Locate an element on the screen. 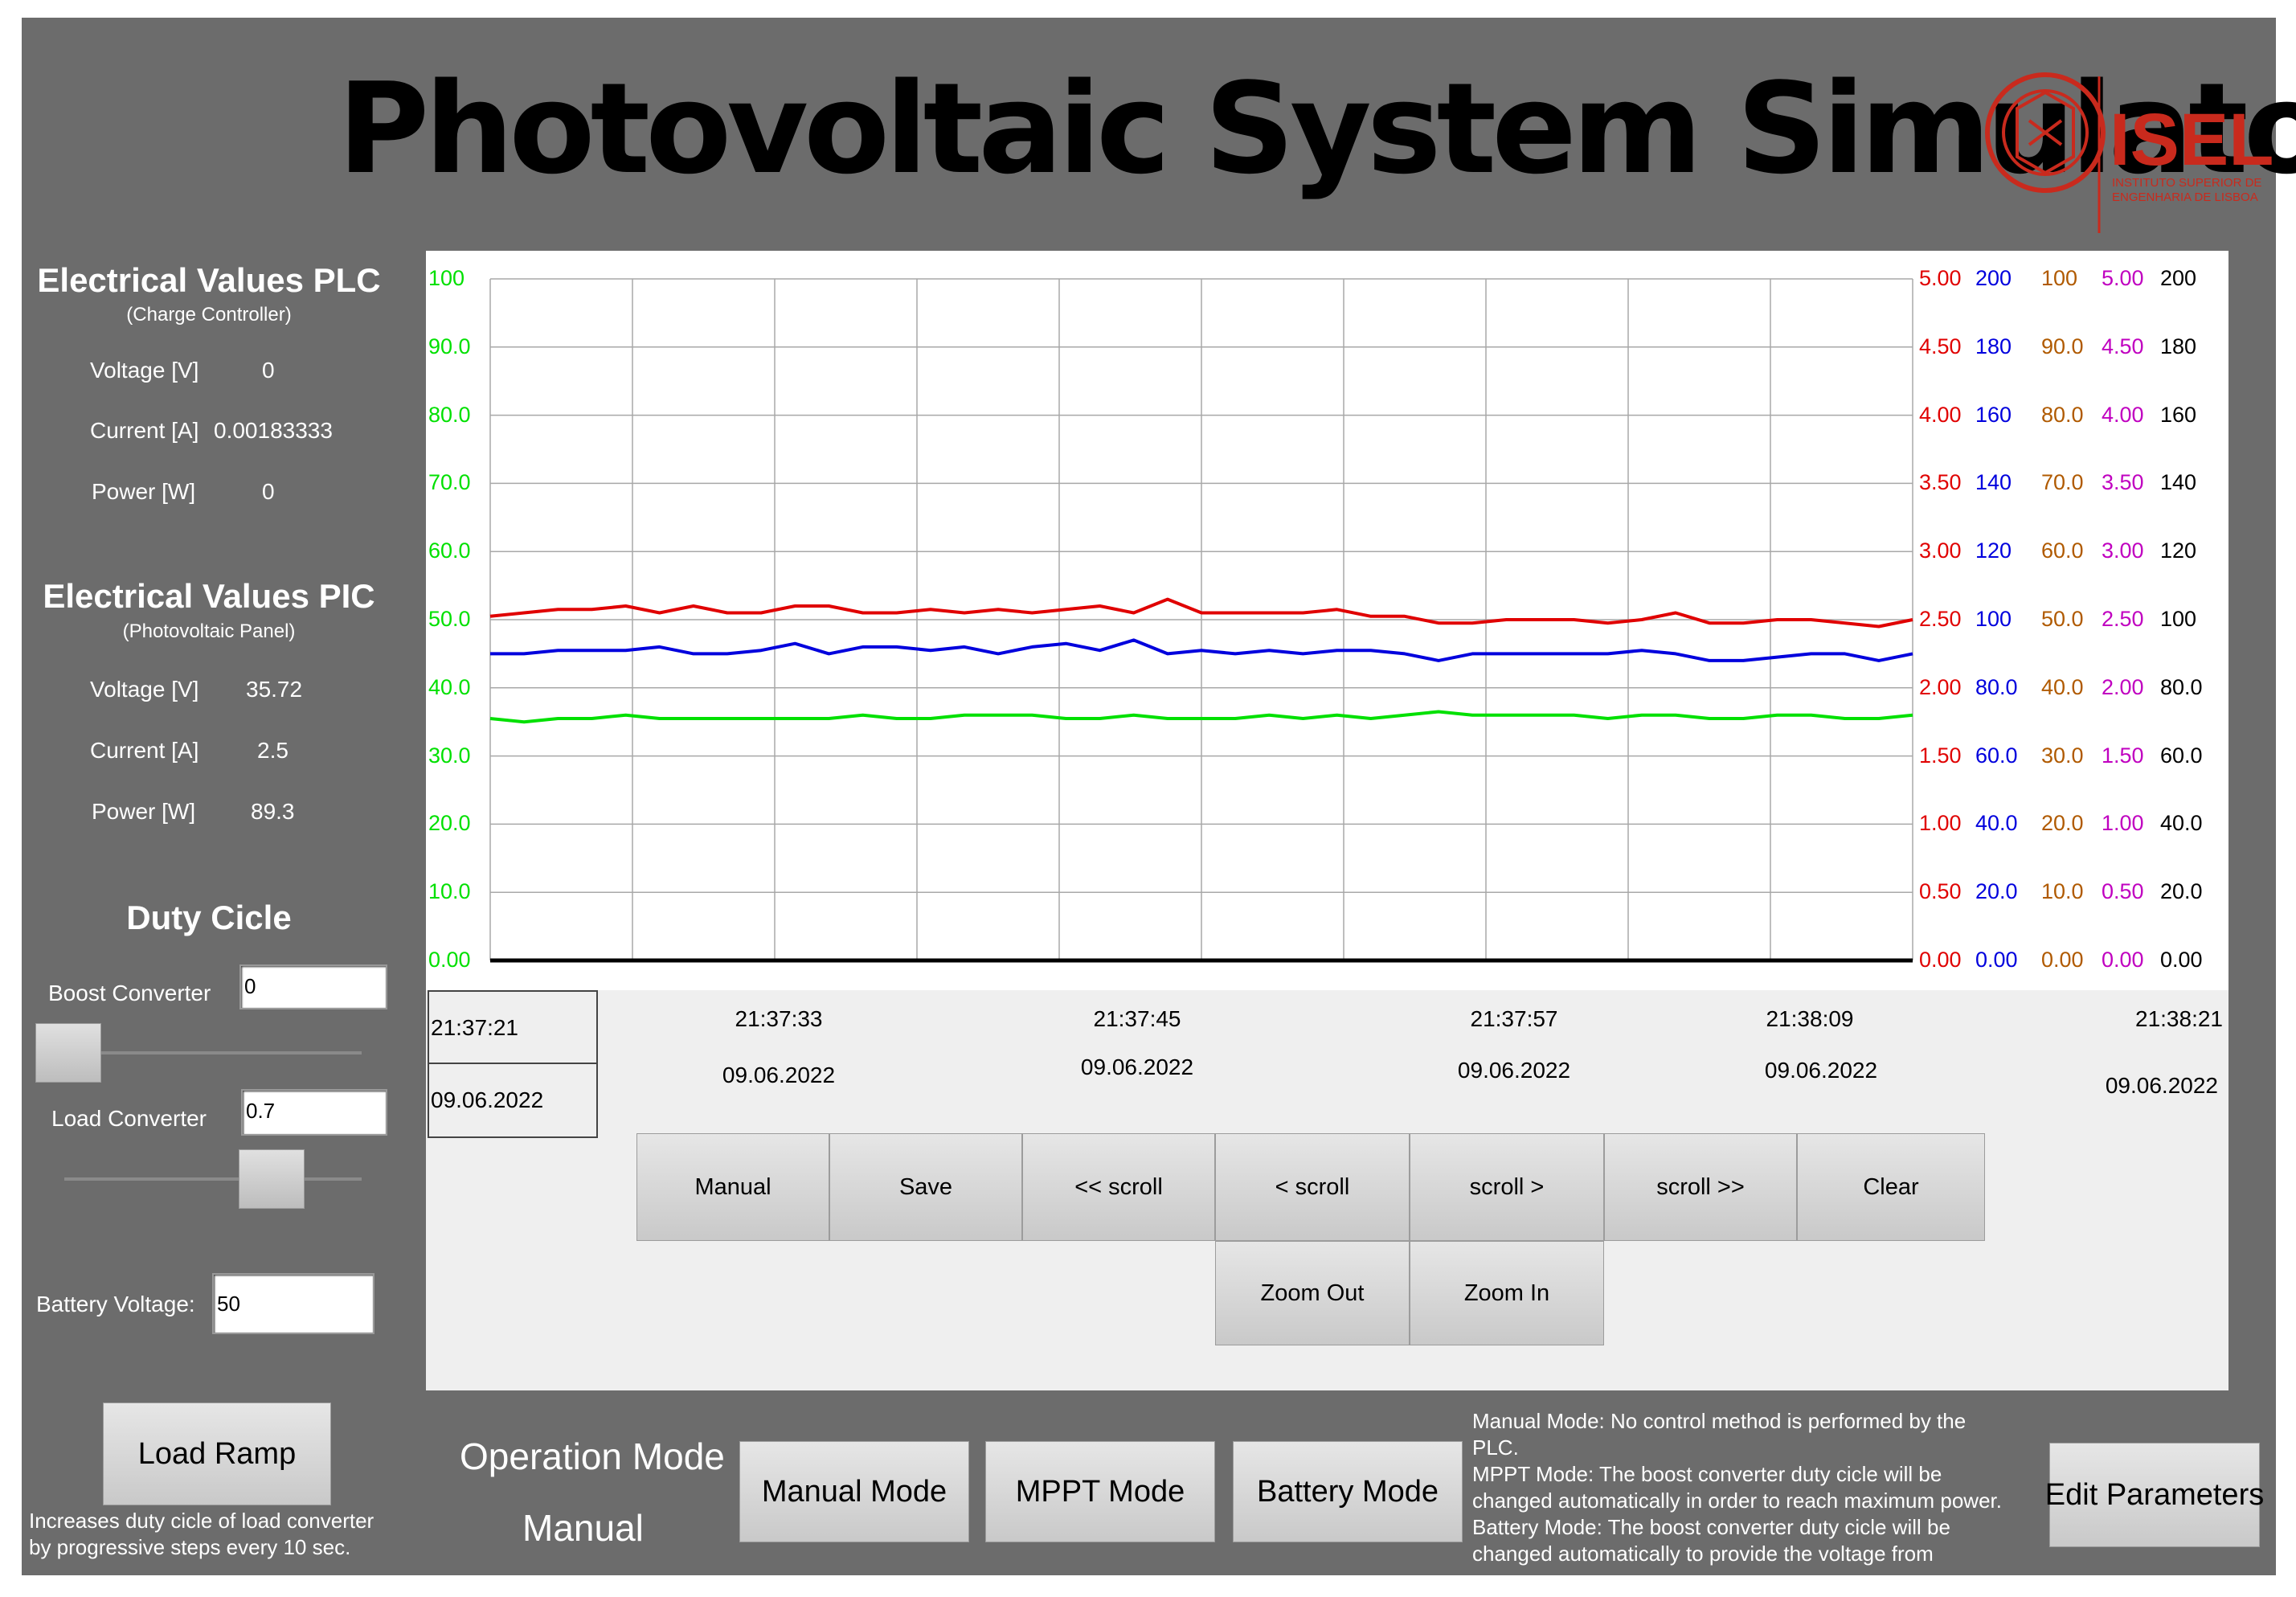  pic-power-value: 89.3 is located at coordinates (273, 811).